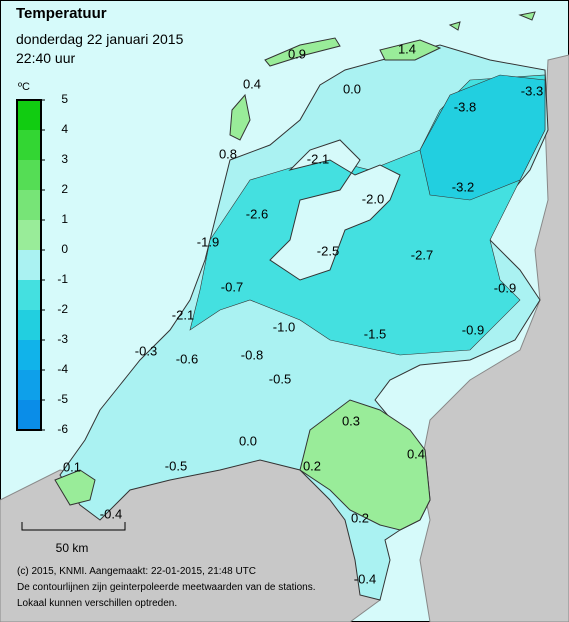  I want to click on station-value: 0.8, so click(228, 153).